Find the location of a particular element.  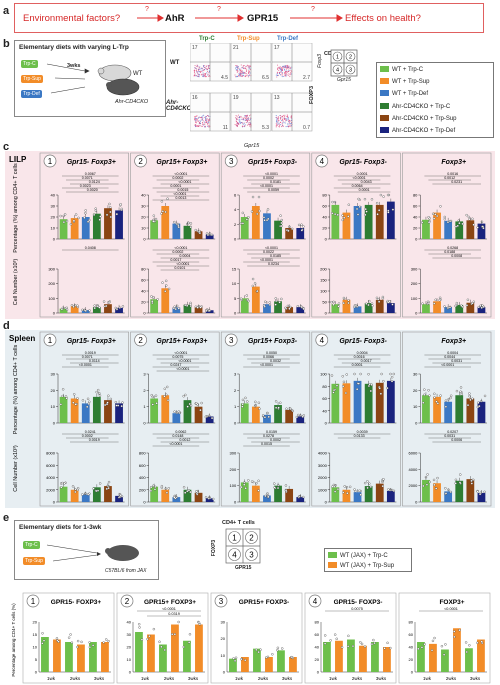

flow-plot: 216.5 is located at coordinates (251, 62).